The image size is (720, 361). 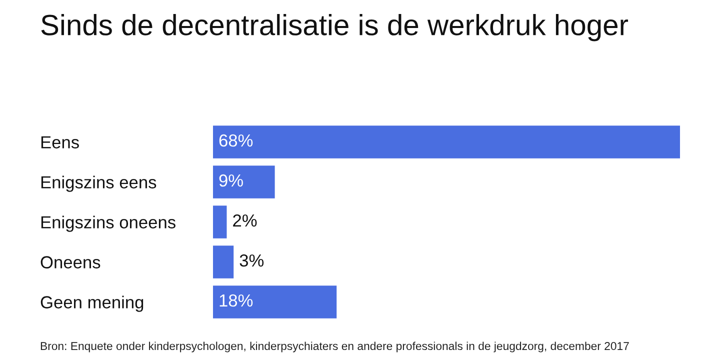 What do you see at coordinates (252, 260) in the screenshot?
I see `data-label: 3%` at bounding box center [252, 260].